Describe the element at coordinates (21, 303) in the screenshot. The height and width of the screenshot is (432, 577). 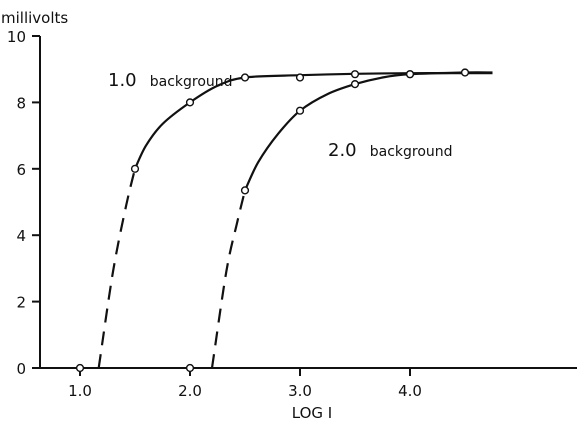
I see `y-tick-label: 2` at that location.